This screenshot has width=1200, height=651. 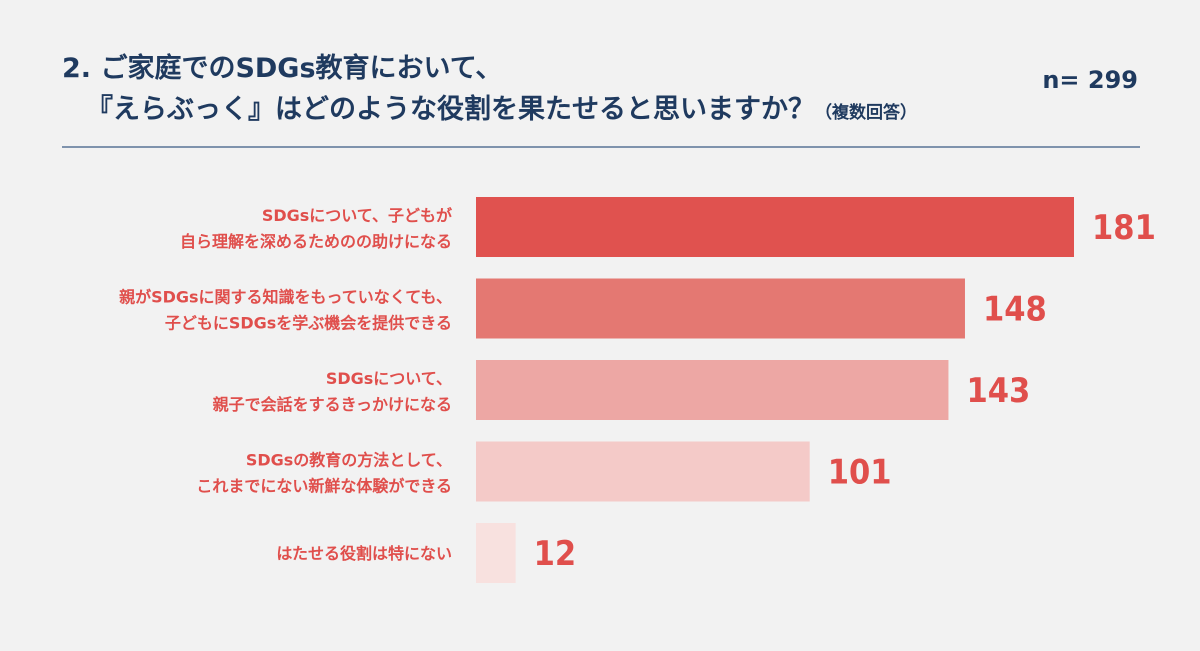 What do you see at coordinates (364, 553) in the screenshot?
I see `category-label-5-line-1: はたせる役割は特にない` at bounding box center [364, 553].